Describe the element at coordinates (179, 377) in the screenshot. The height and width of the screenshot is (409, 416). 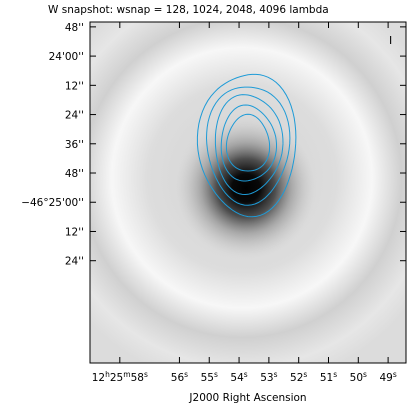
I see `x-tick-label: 56s` at that location.